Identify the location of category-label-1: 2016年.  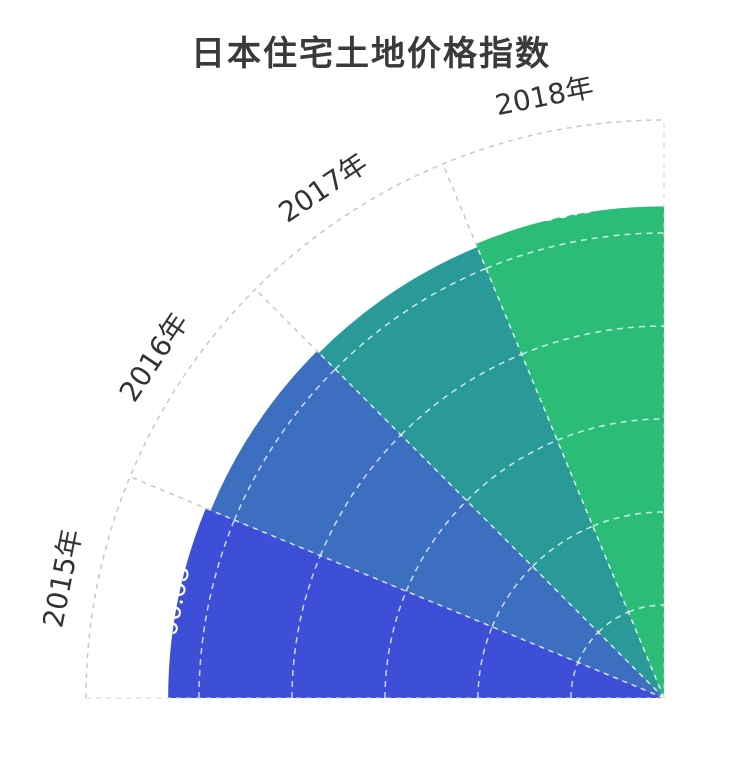
(154, 357).